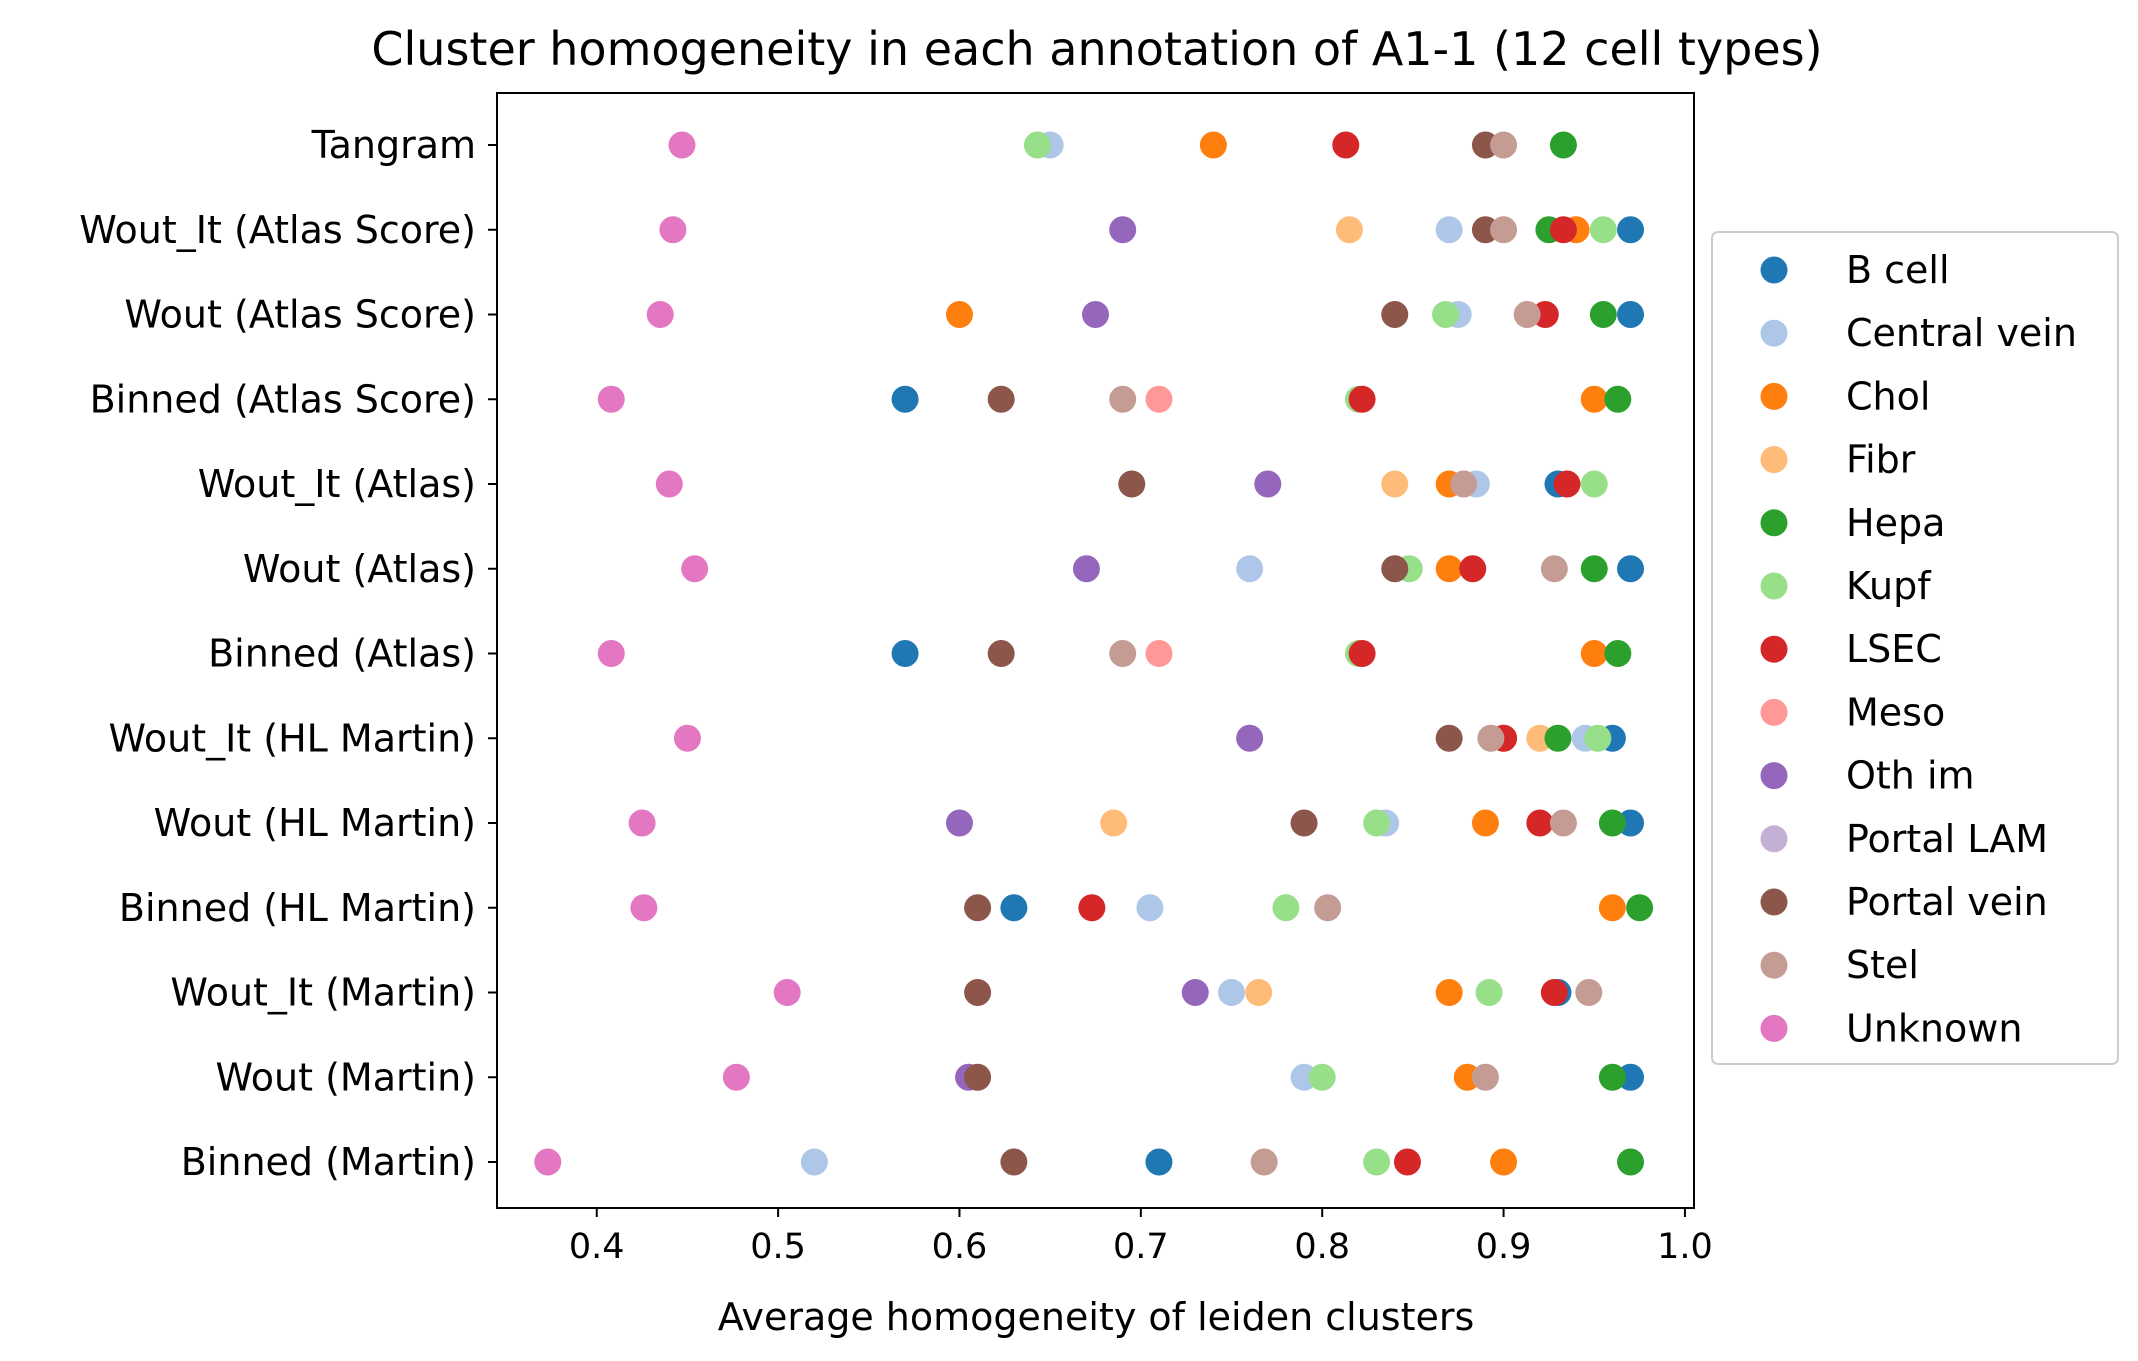 The height and width of the screenshot is (1361, 2138). I want to click on x-tick-label: 0.4, so click(597, 1247).